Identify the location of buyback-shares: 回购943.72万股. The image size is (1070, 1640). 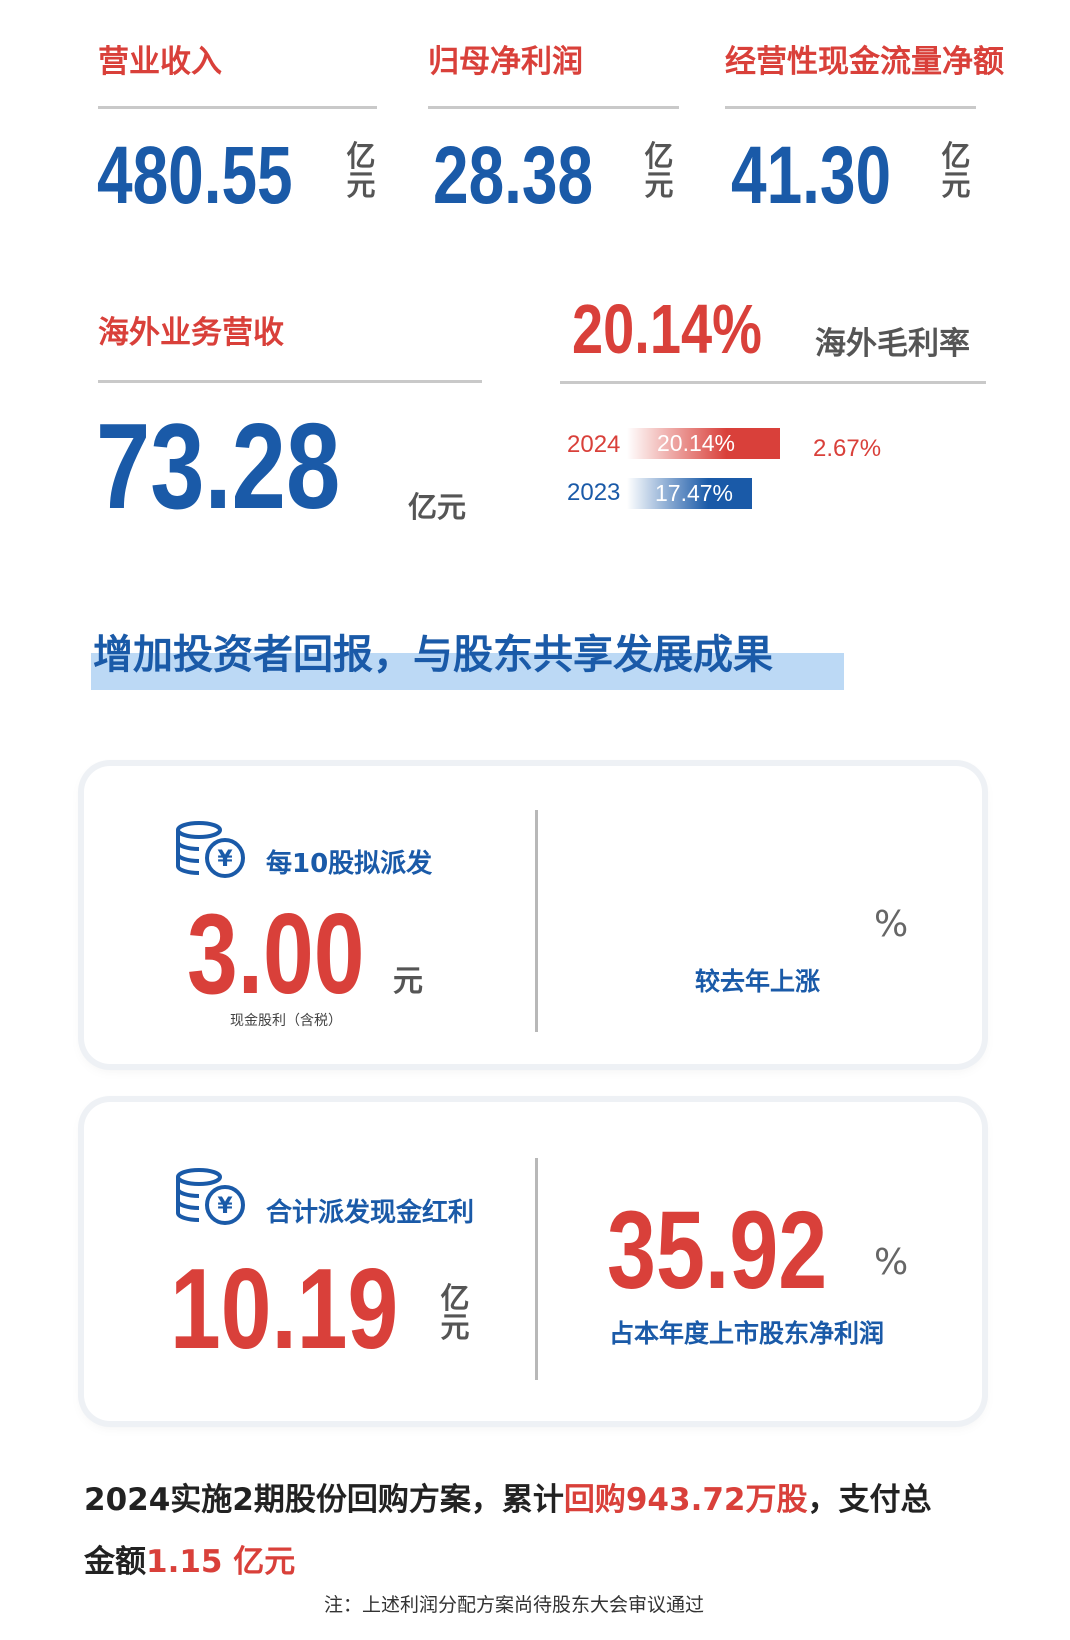
(685, 1500).